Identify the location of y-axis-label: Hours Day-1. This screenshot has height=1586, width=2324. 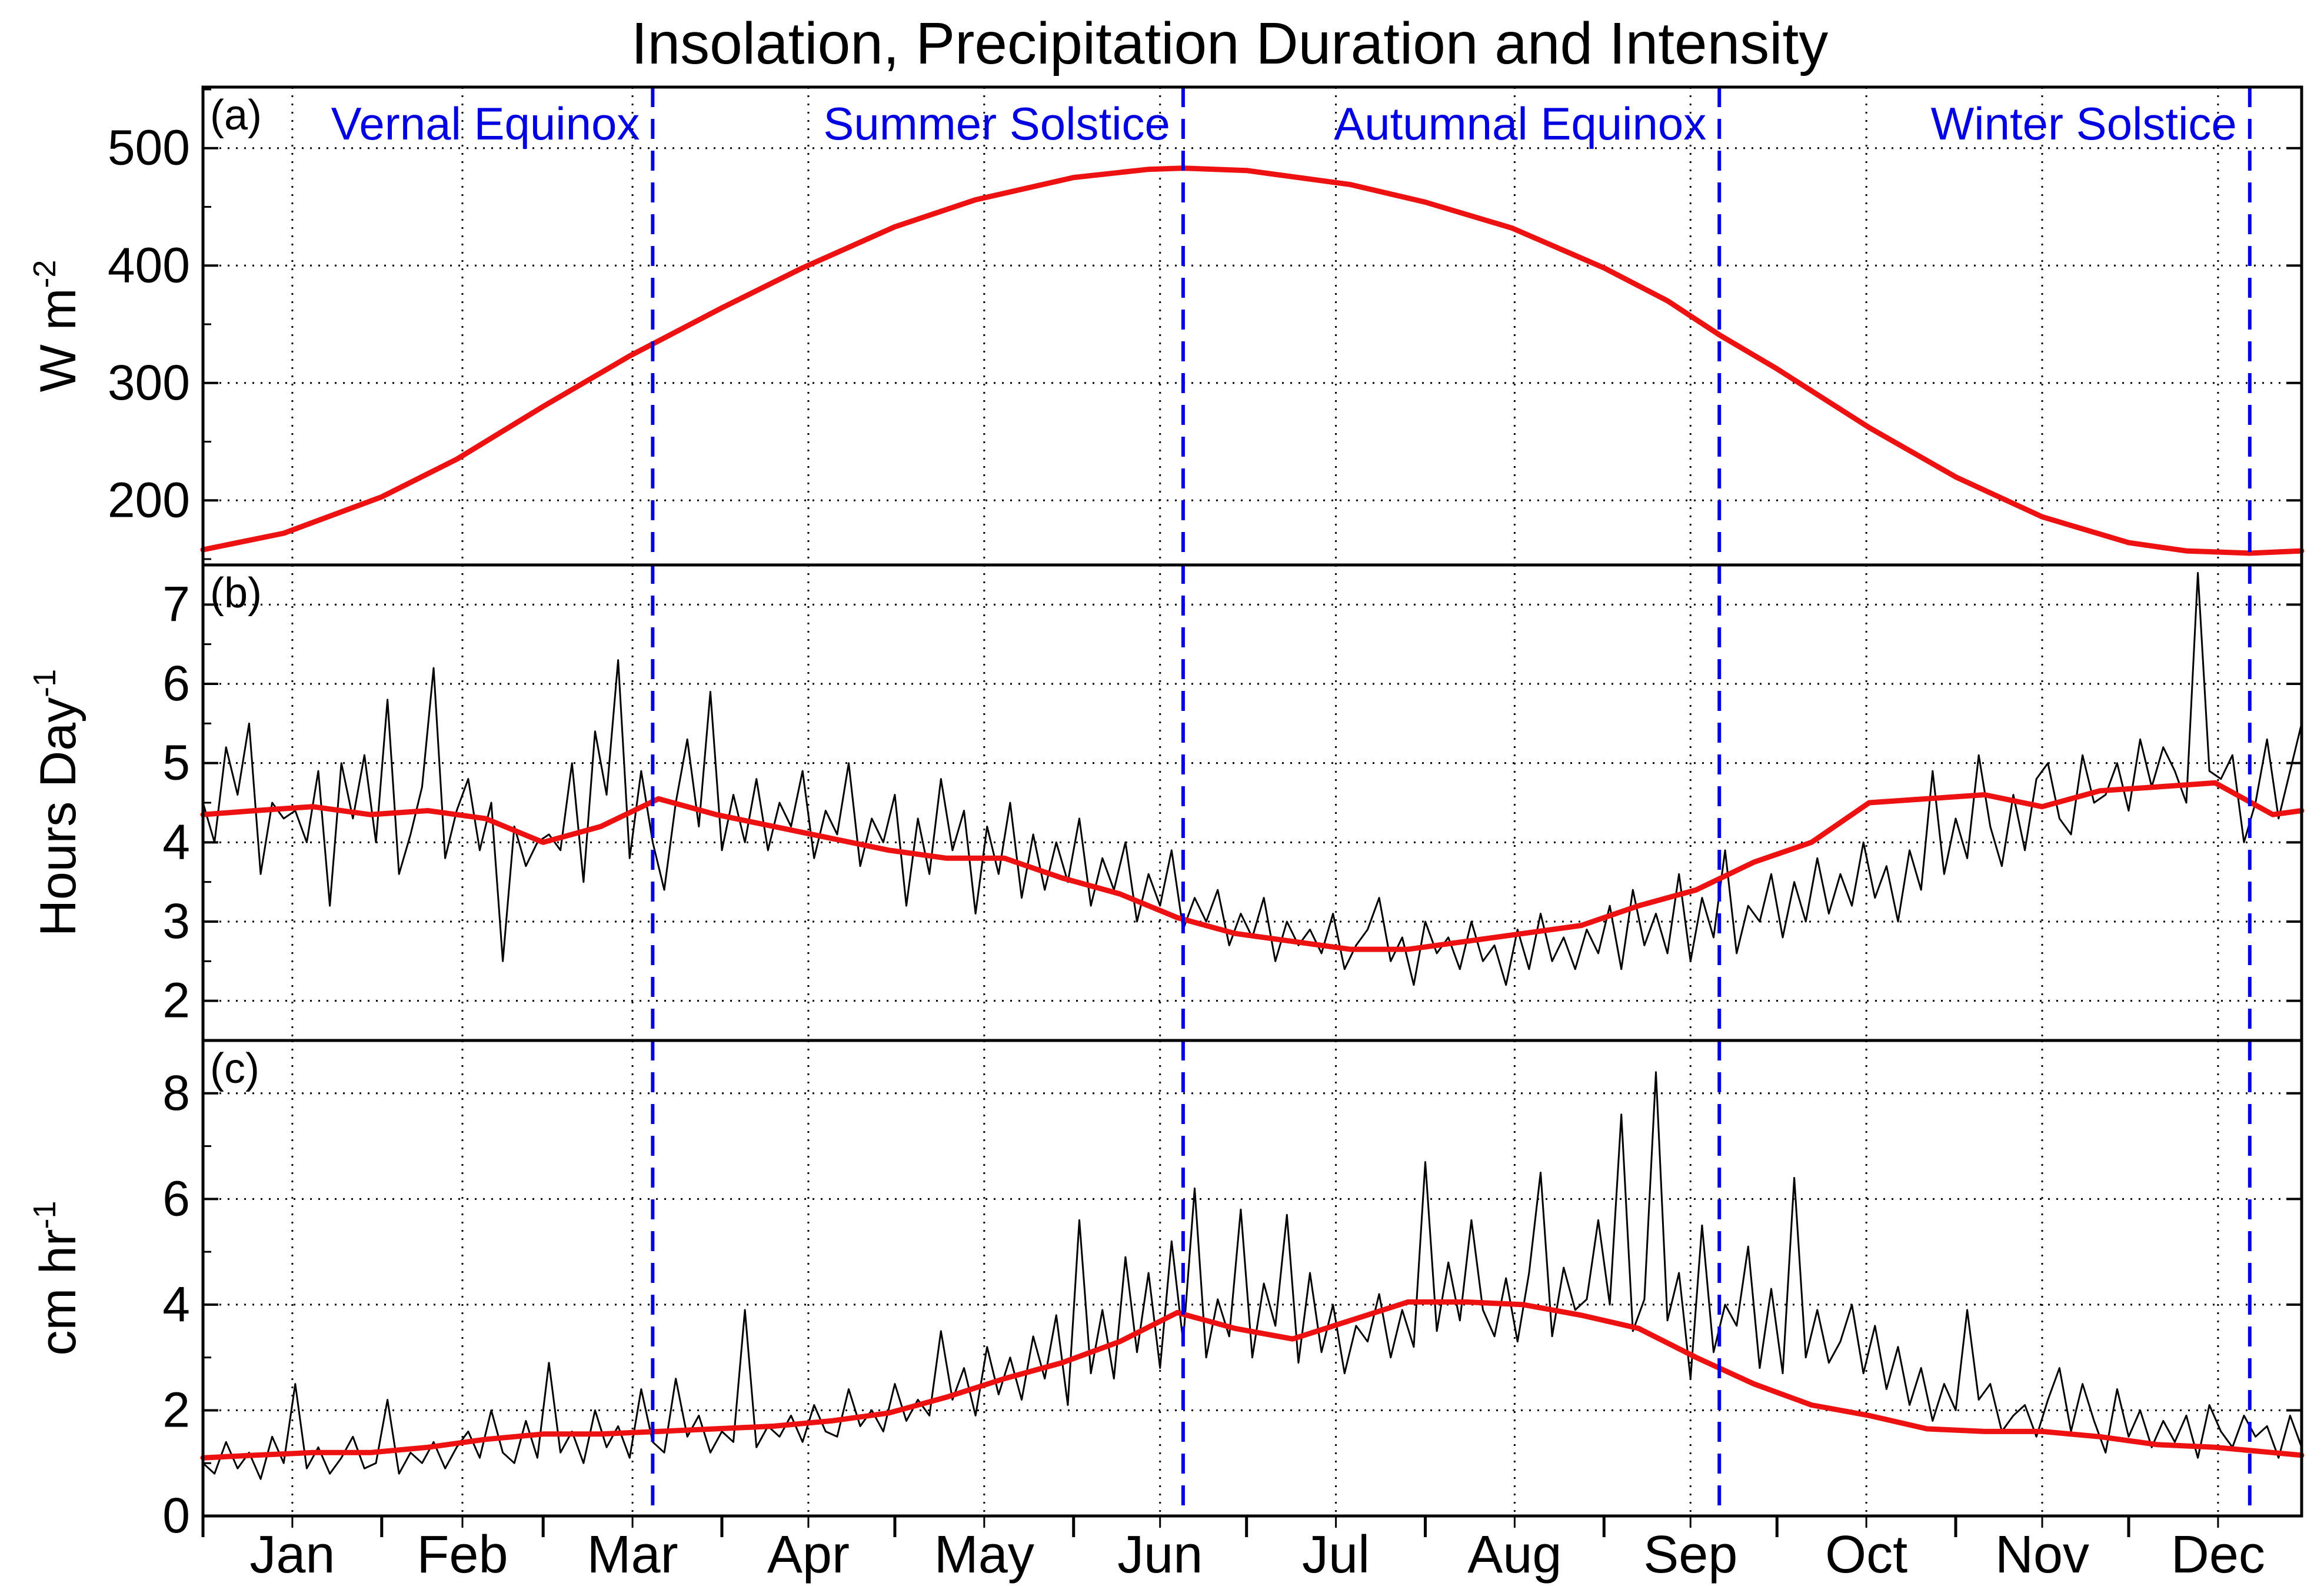
(57, 802).